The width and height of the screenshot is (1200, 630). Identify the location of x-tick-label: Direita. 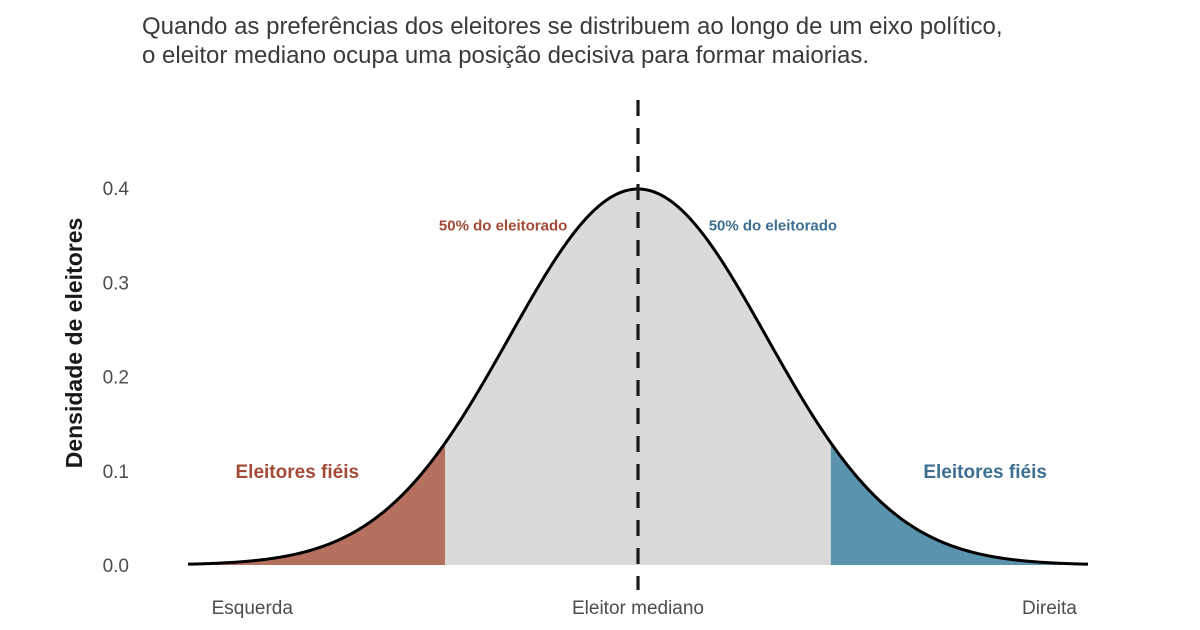
(1049, 608).